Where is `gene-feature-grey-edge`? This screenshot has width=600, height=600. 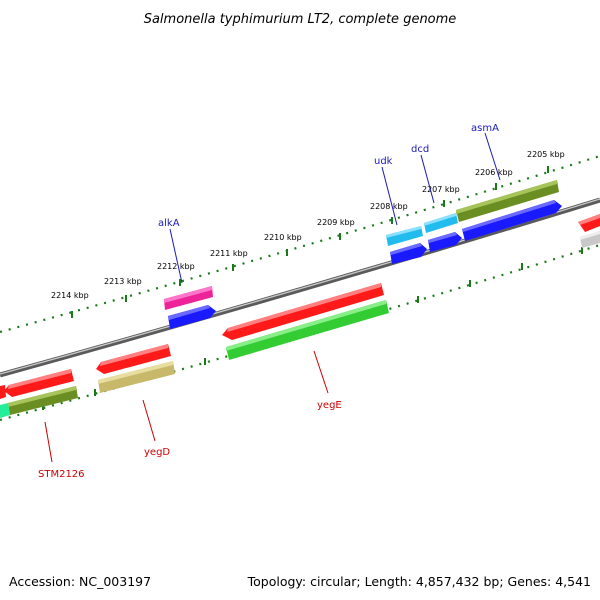
gene-feature-grey-edge is located at coordinates (590, 239).